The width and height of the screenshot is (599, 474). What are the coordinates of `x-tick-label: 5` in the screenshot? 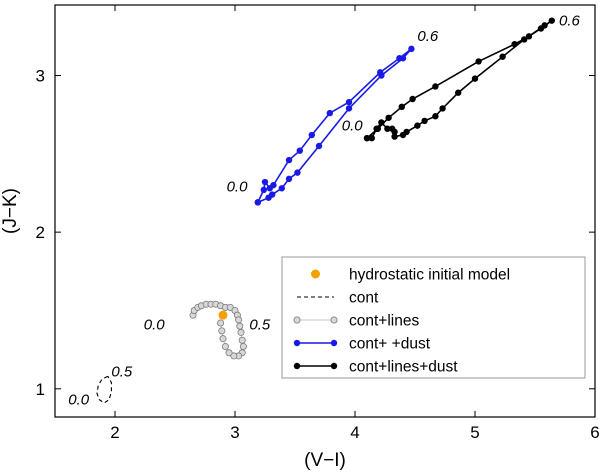 It's located at (474, 432).